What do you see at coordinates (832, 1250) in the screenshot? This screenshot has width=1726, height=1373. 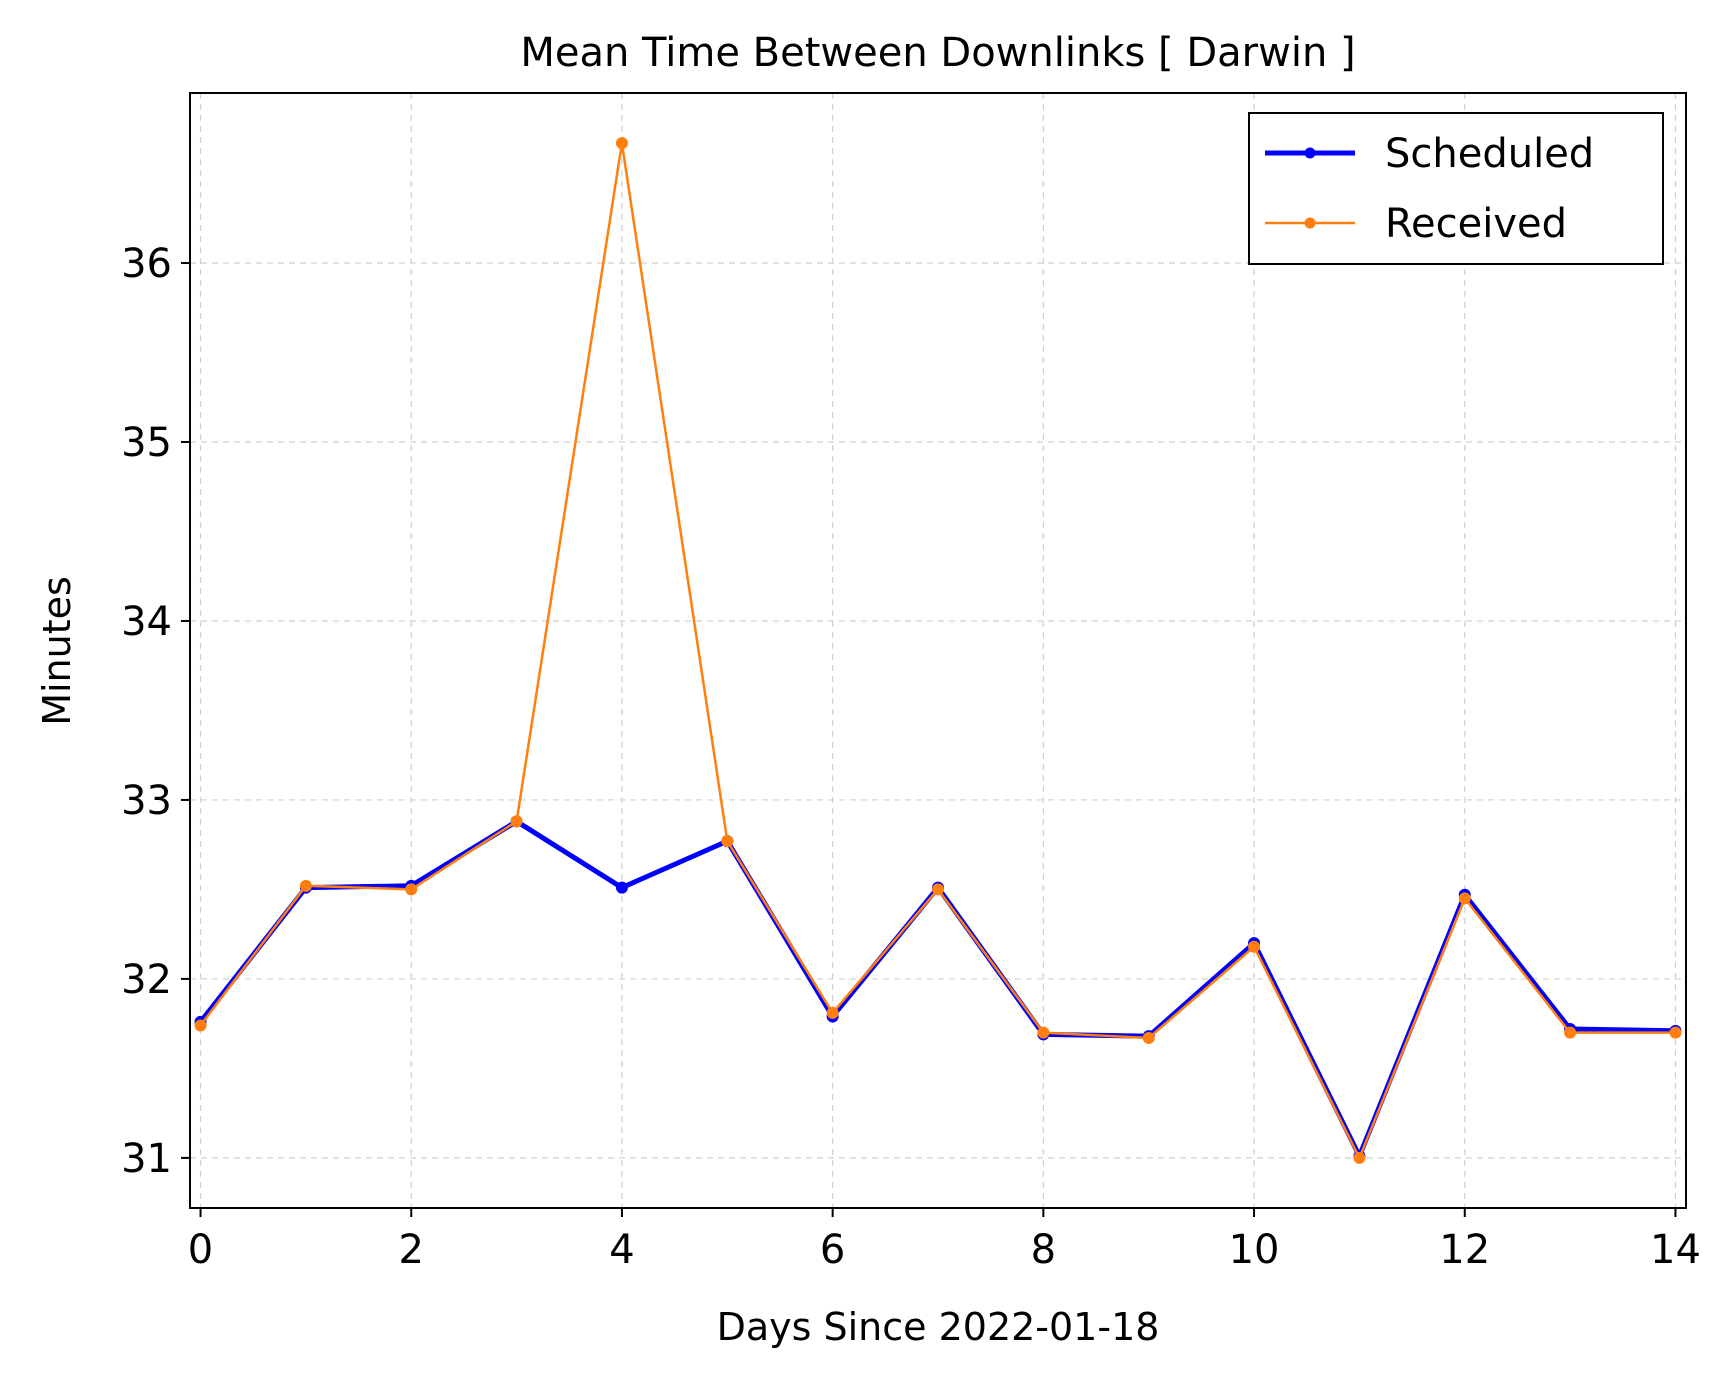 I see `x-tick-label: 6` at bounding box center [832, 1250].